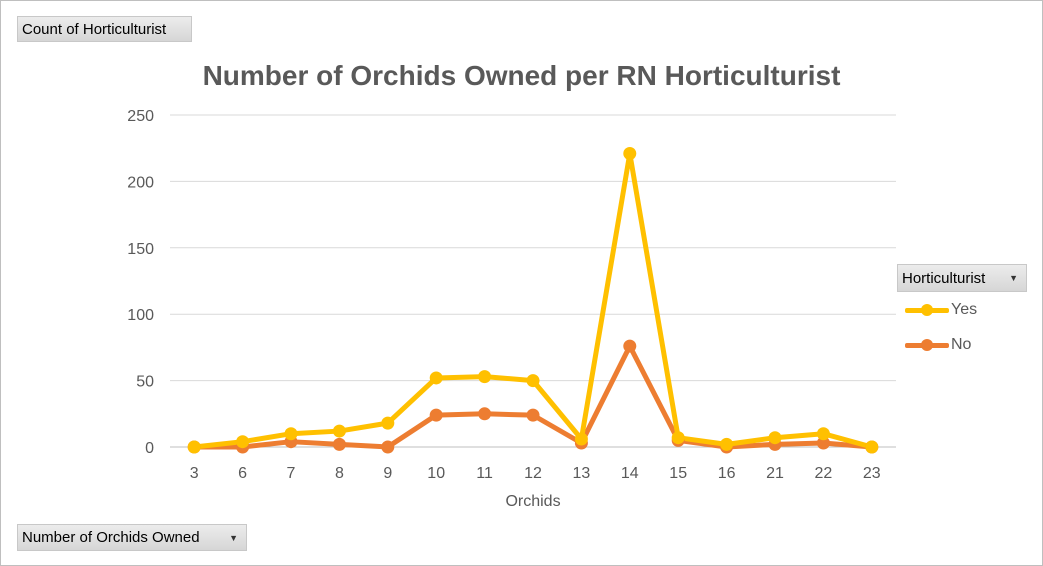 The width and height of the screenshot is (1043, 566). What do you see at coordinates (145, 382) in the screenshot?
I see `y-tick-label: 50` at bounding box center [145, 382].